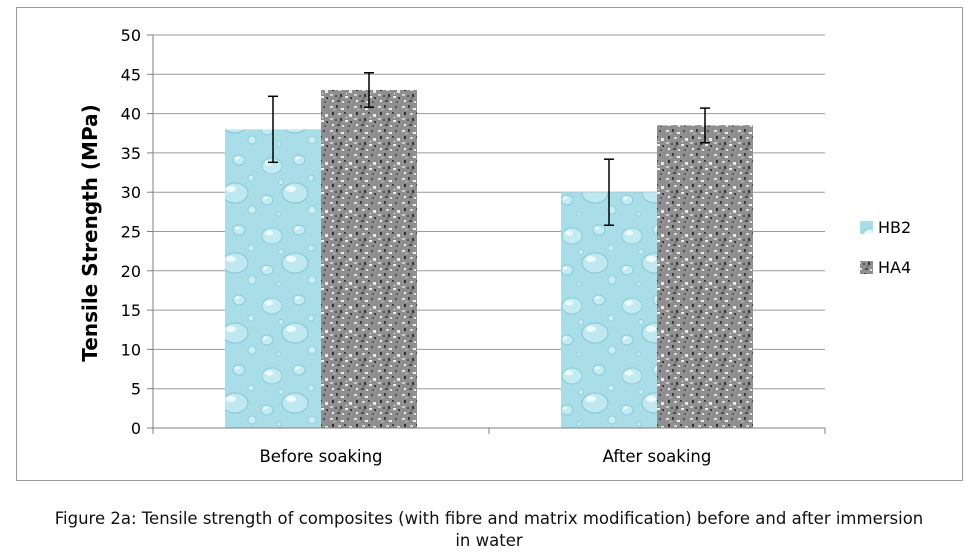 This screenshot has width=978, height=554. Describe the element at coordinates (657, 456) in the screenshot. I see `x-category-label: After soaking` at that location.